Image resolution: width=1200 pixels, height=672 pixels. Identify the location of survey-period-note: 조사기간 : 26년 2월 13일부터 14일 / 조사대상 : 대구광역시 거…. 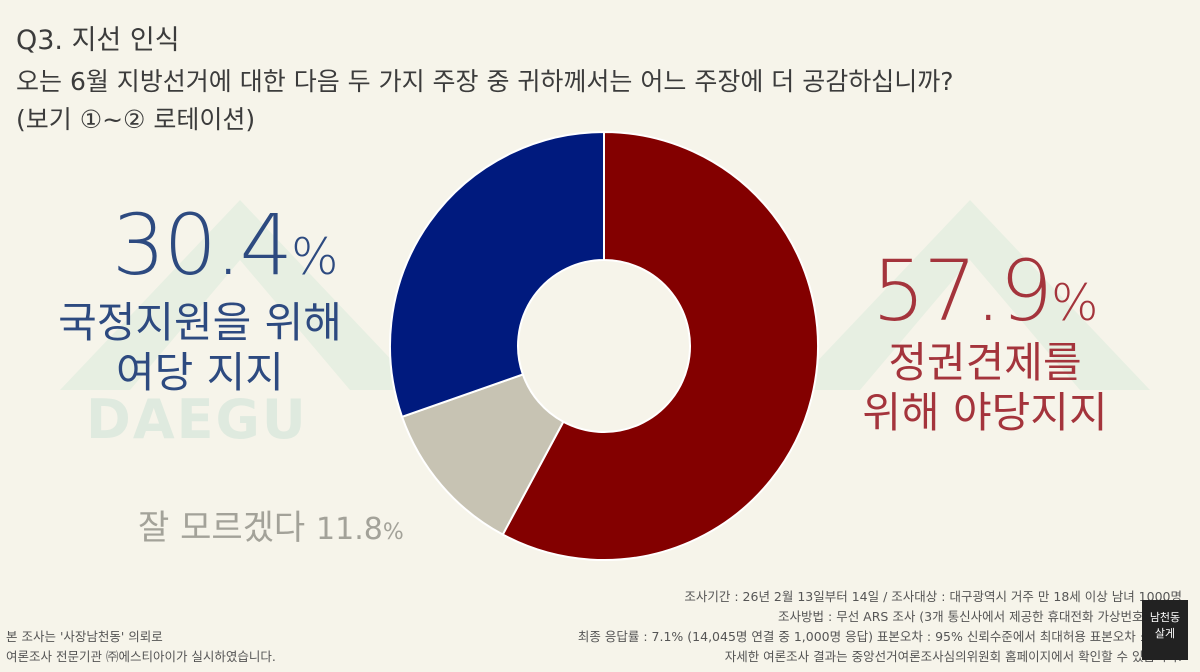
(933, 596).